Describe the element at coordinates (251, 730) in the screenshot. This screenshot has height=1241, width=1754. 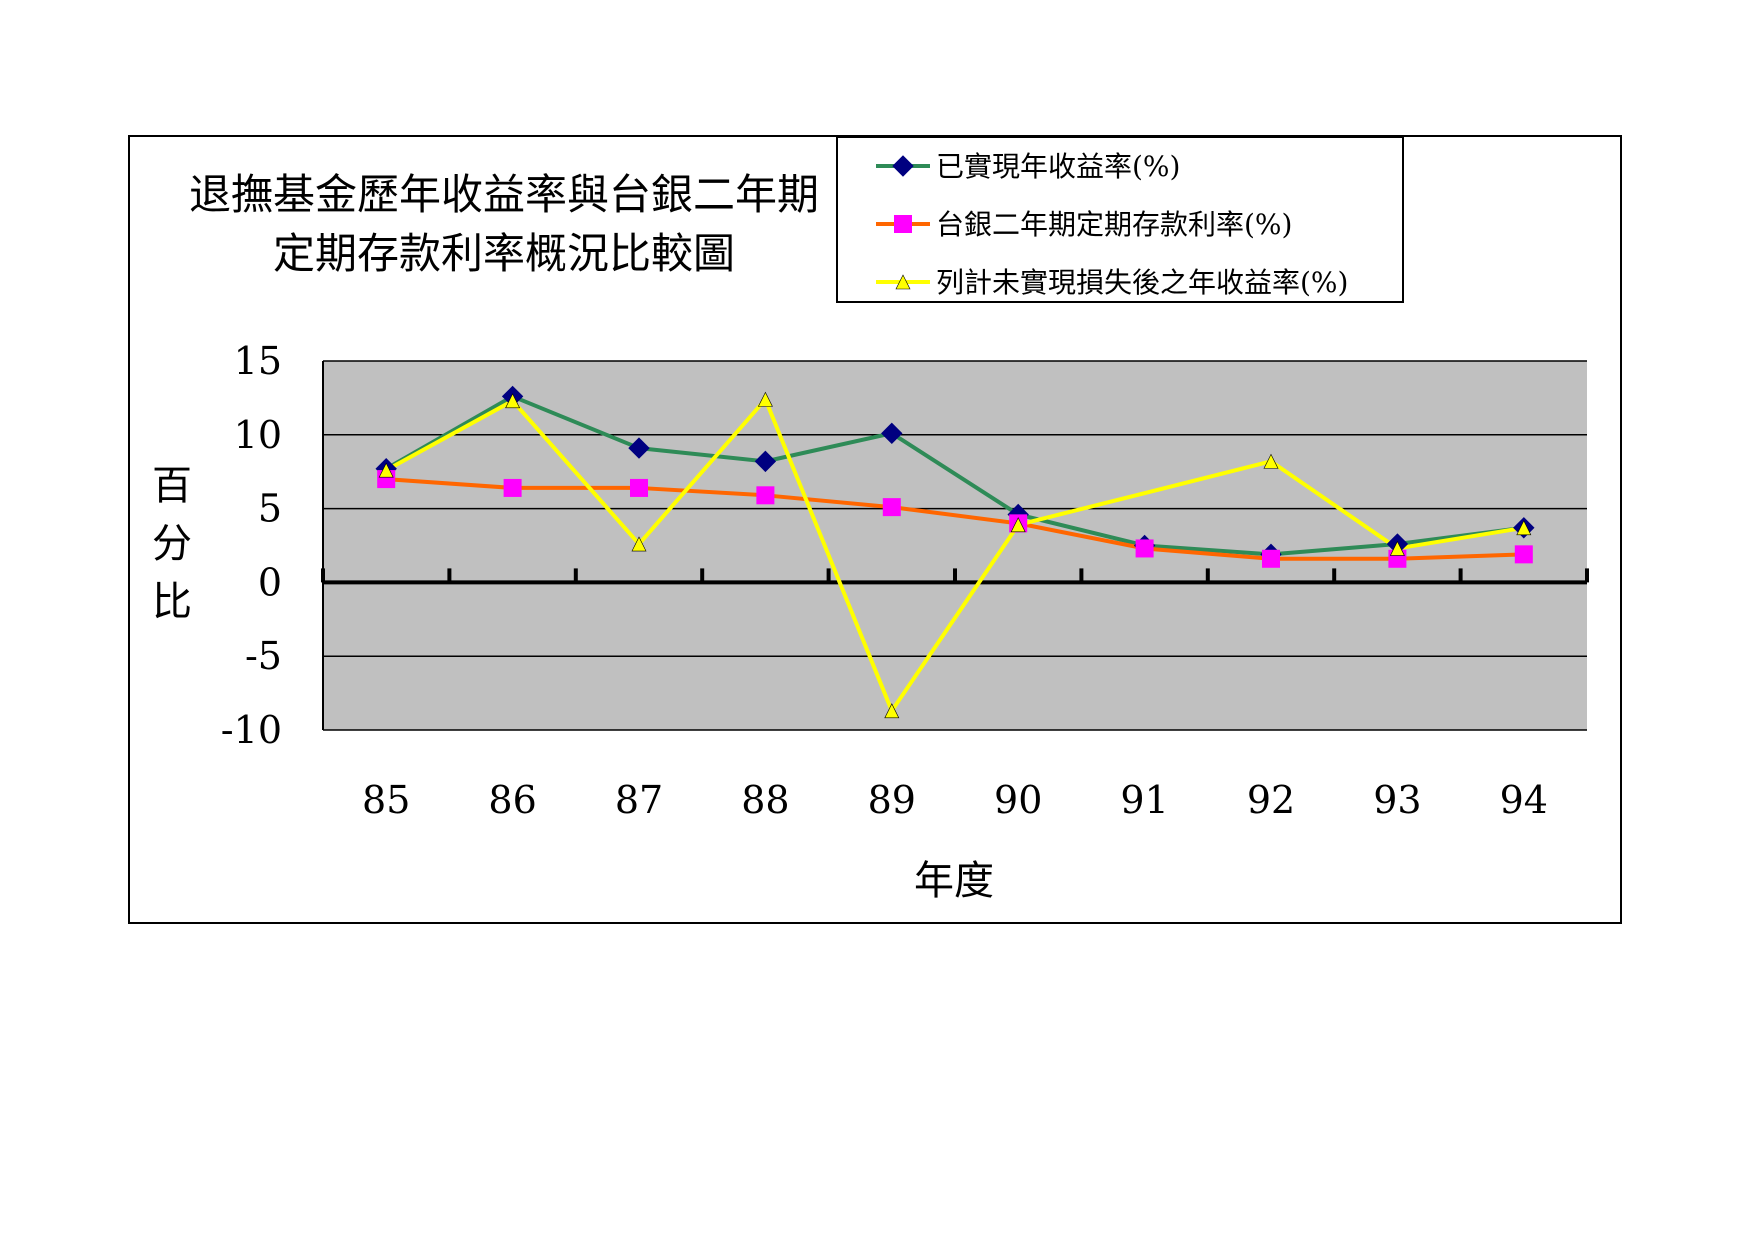
I see `y-tick-label: -10` at that location.